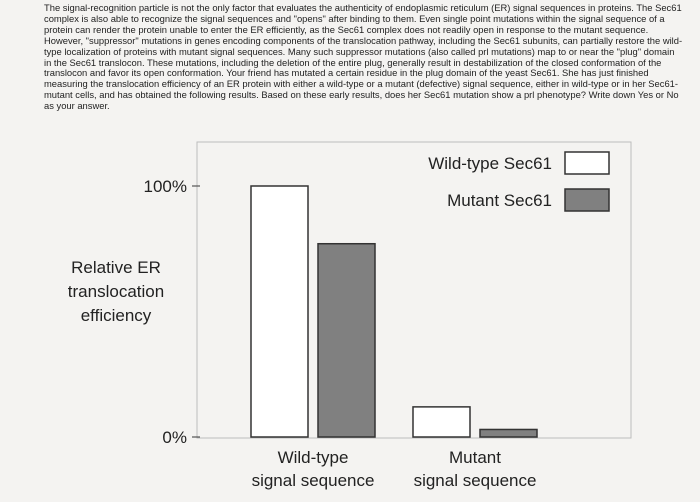  What do you see at coordinates (346, 340) in the screenshot?
I see `bar-mutant-sec61-wt-signal` at bounding box center [346, 340].